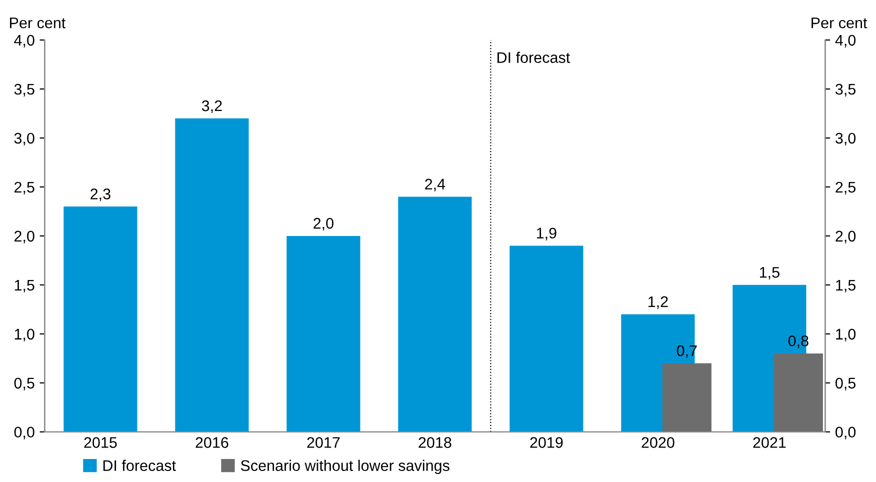  I want to click on data-label: 1,9, so click(546, 234).